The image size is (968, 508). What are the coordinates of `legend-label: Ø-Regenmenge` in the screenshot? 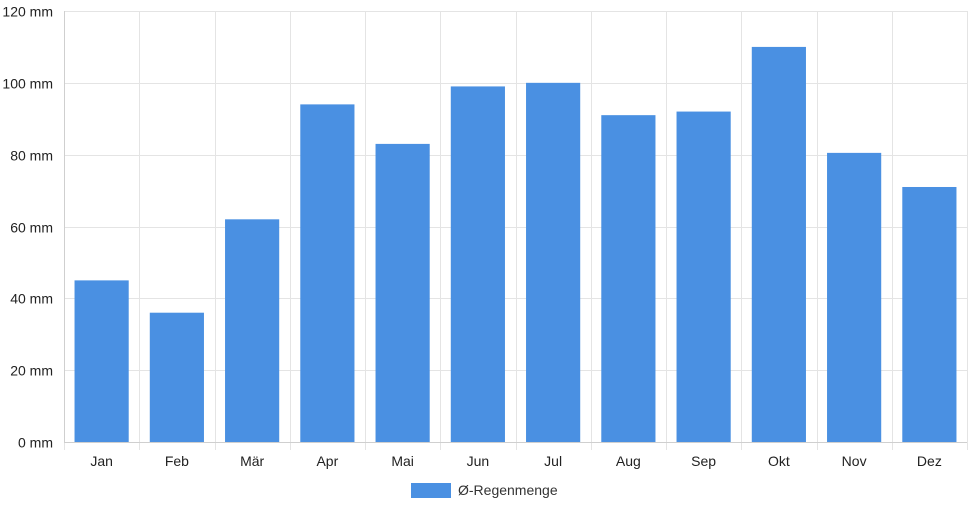 It's located at (508, 490).